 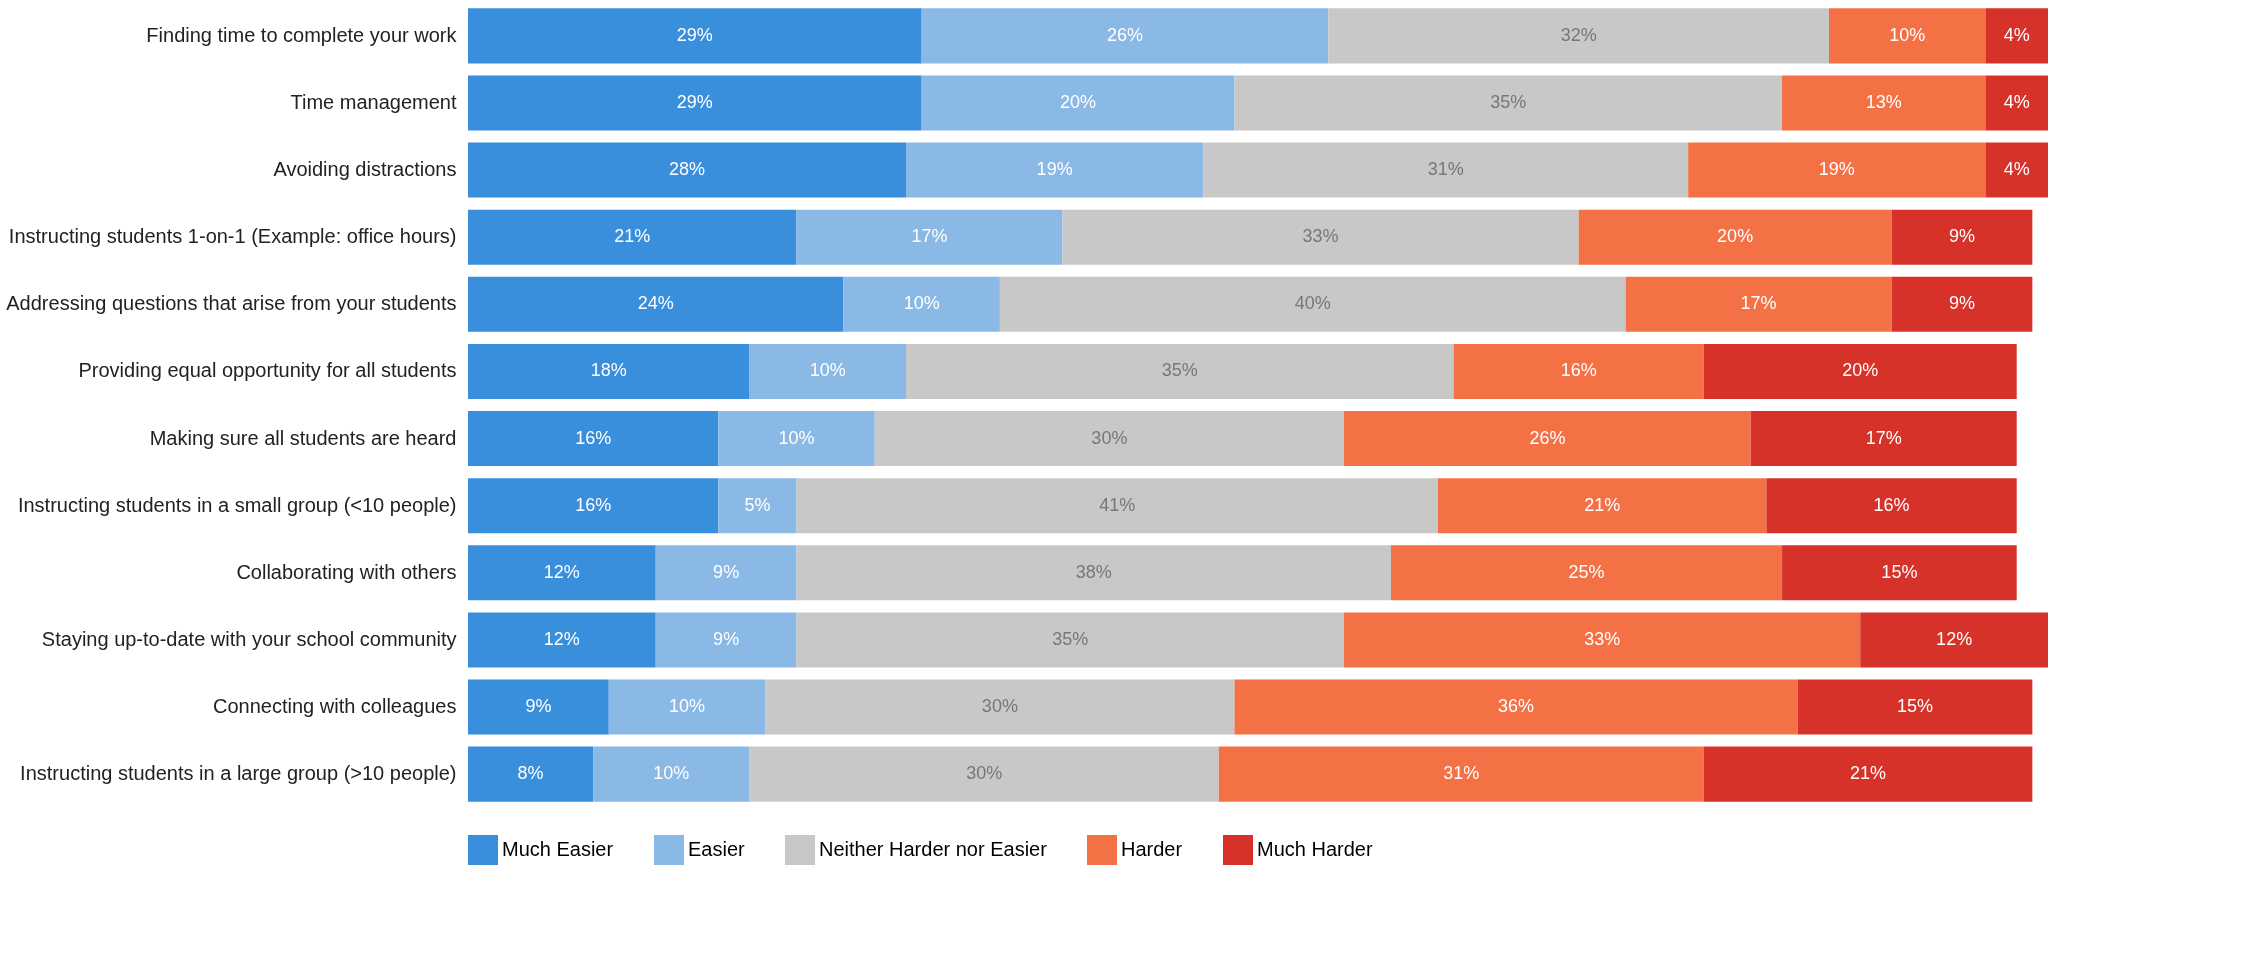 I want to click on data-label: 21%, so click(x=1602, y=504).